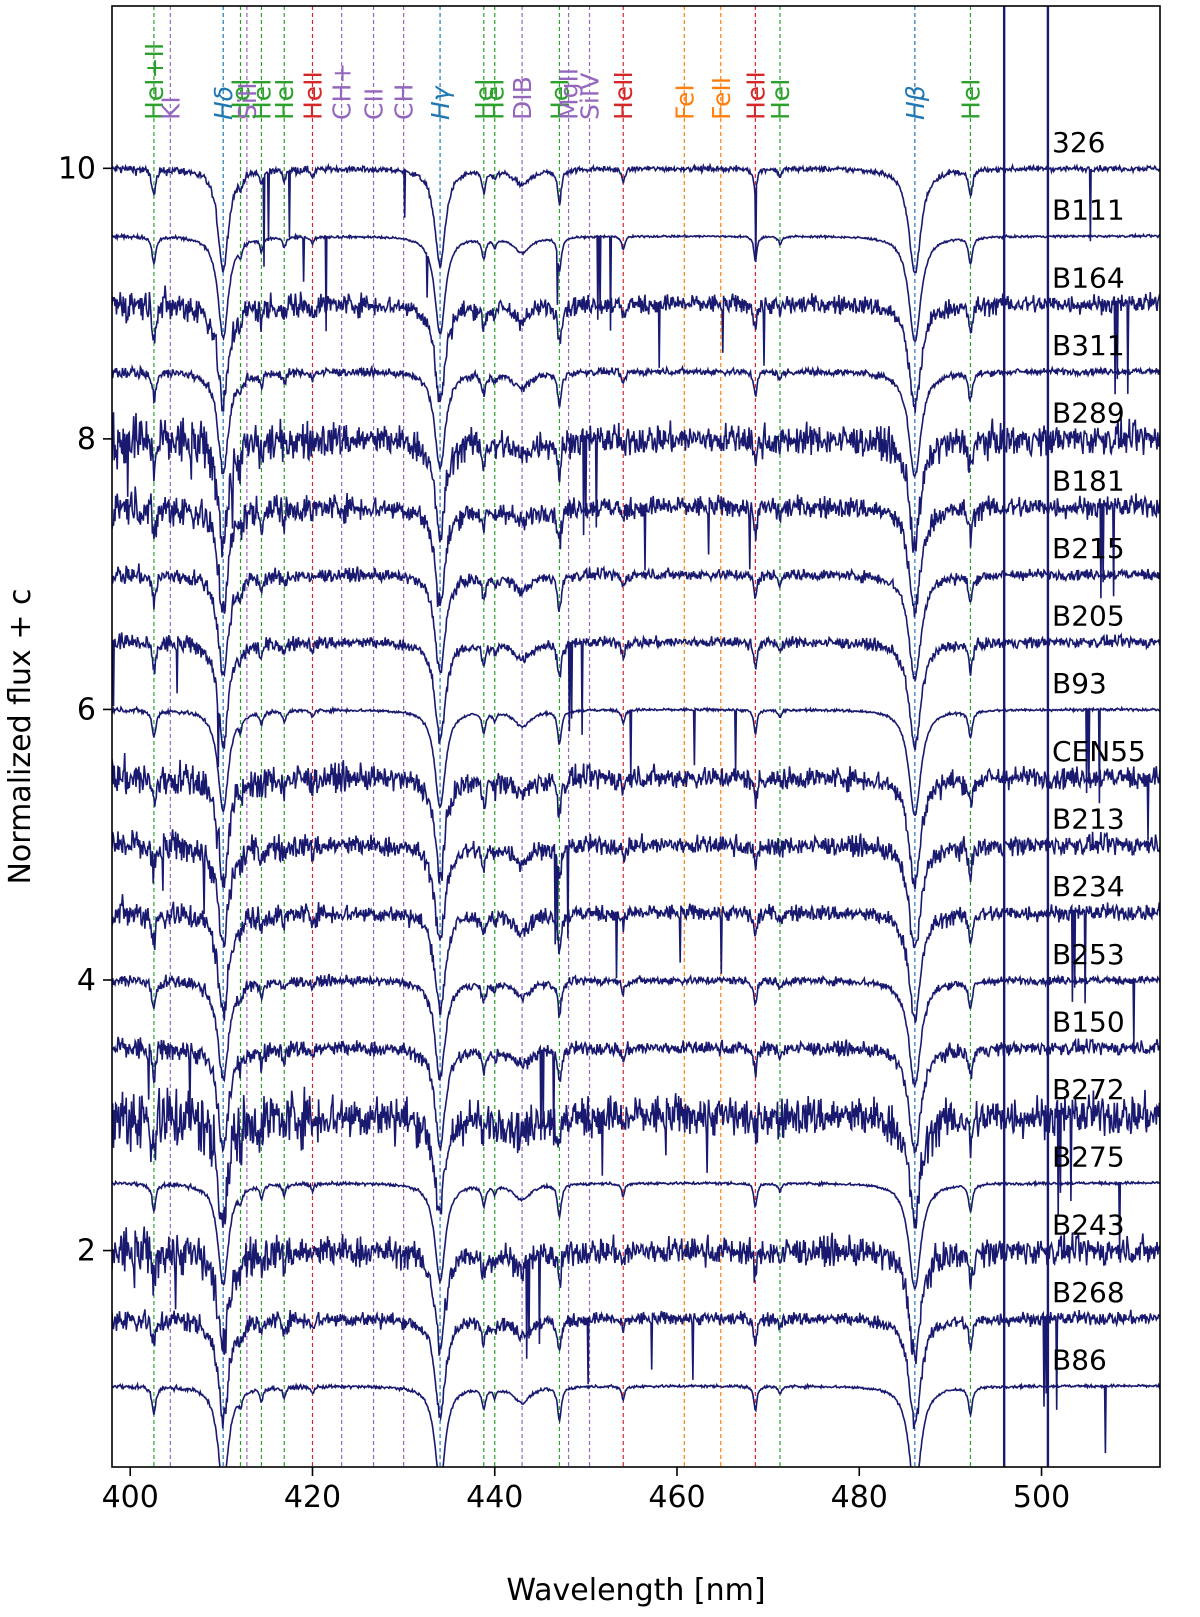 This screenshot has height=1617, width=1200. Describe the element at coordinates (636, 485) in the screenshot. I see `spectrum-B289` at that location.